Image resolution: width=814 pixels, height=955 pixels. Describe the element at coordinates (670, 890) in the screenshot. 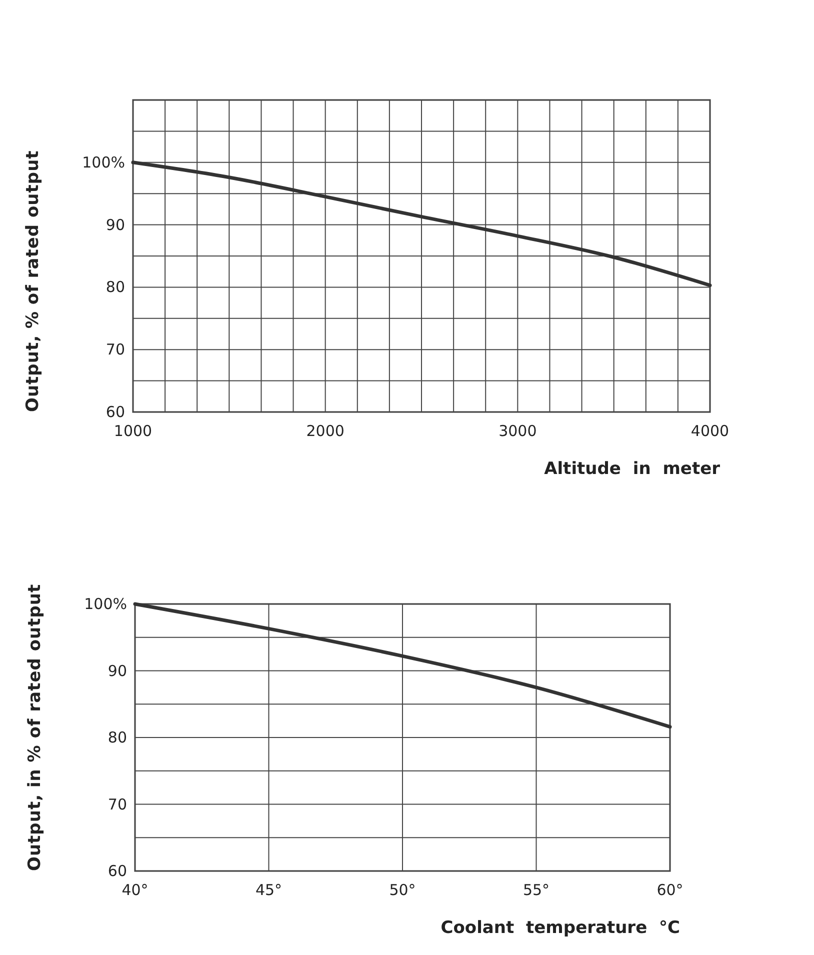

I see `x-tick-label: 60°` at that location.